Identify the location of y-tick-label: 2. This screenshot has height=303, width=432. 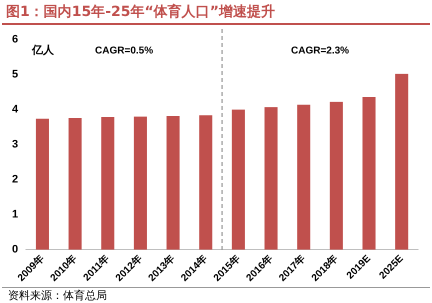
(15, 180).